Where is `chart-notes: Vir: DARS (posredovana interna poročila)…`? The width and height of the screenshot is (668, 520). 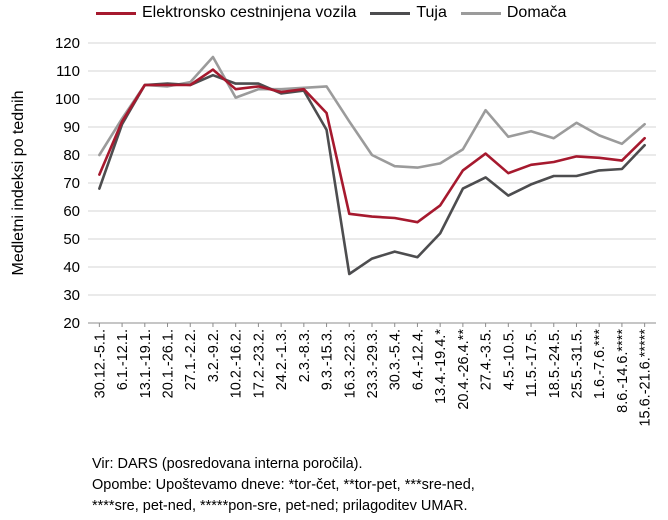 chart-notes: Vir: DARS (posredovana interna poročila)… is located at coordinates (283, 485).